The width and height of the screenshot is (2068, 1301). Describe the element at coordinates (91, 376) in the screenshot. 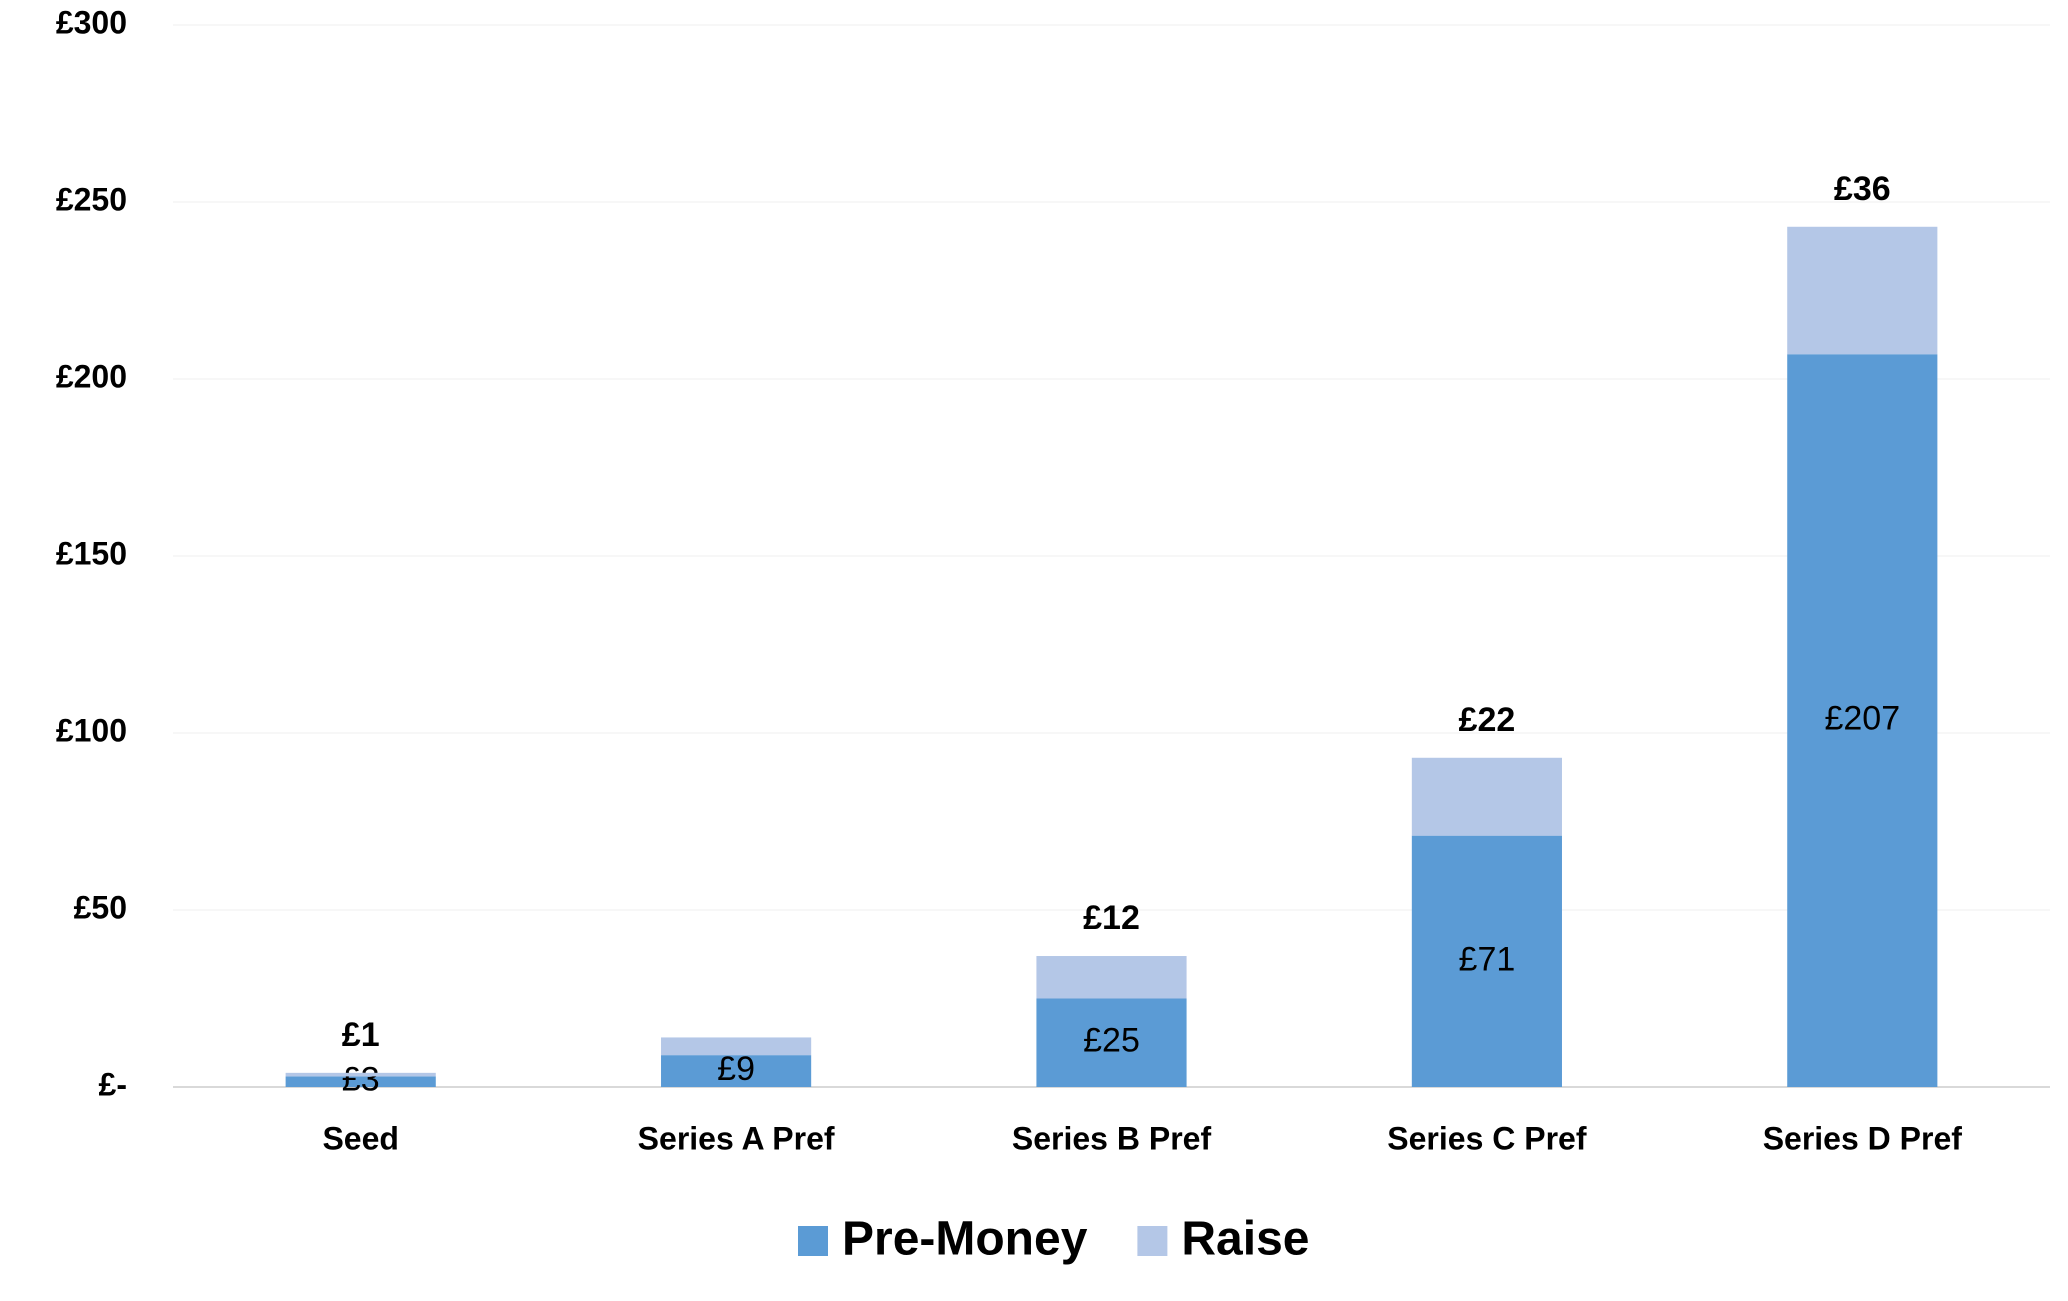

I see `y-tick-label: £200` at that location.